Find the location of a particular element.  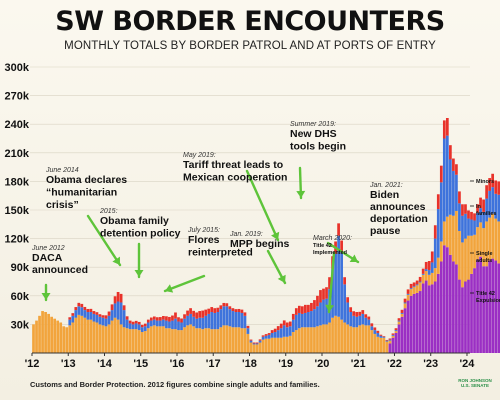

annotation-date: July 2015: is located at coordinates (203, 230).